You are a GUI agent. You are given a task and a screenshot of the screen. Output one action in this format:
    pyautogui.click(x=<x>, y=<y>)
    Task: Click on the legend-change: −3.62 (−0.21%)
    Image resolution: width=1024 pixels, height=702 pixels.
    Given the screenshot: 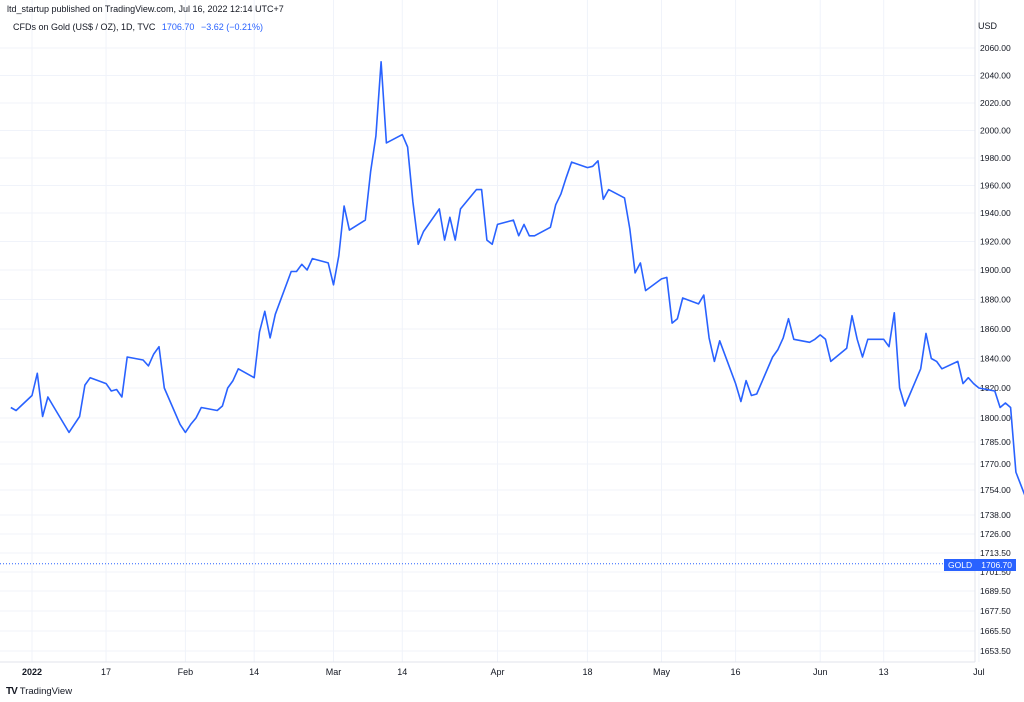 What is the action you would take?
    pyautogui.click(x=231, y=27)
    